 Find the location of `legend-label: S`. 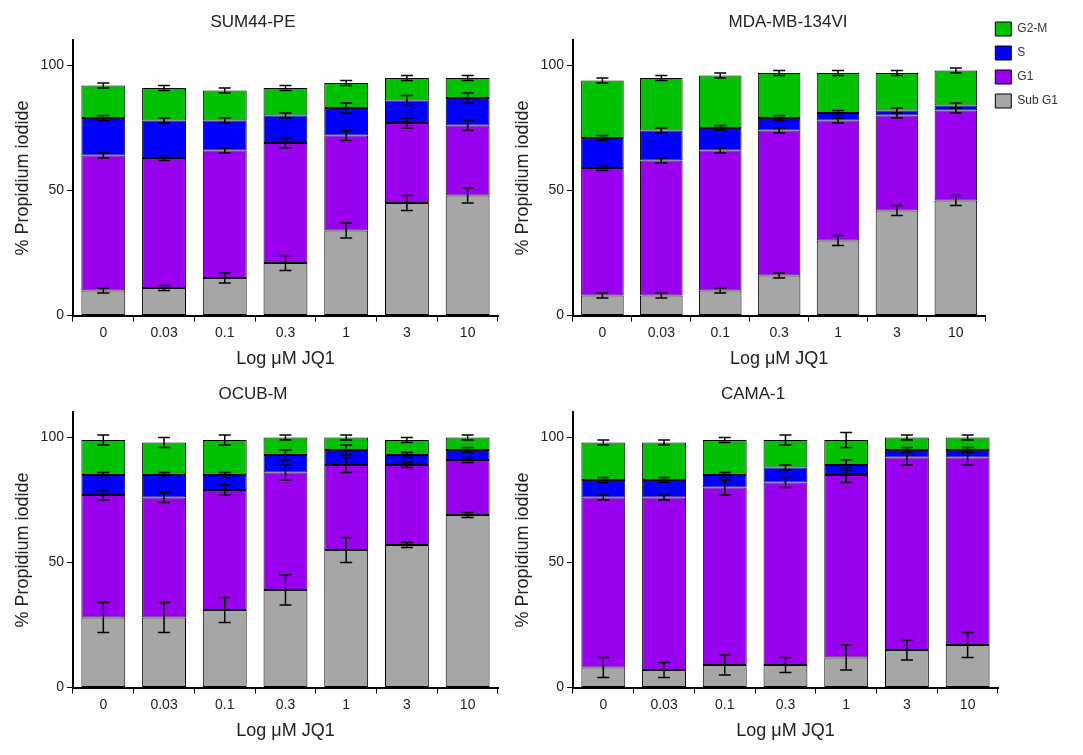

legend-label: S is located at coordinates (1021, 52).